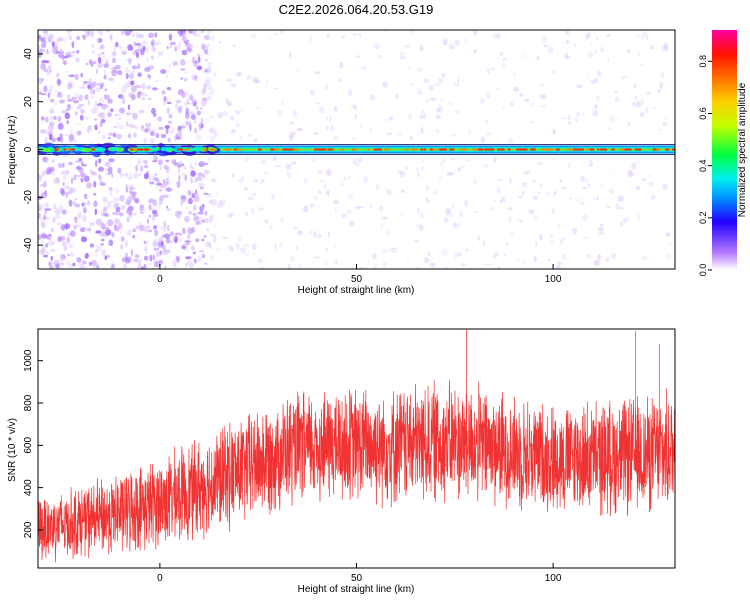  Describe the element at coordinates (33, 150) in the screenshot. I see `spectrogram-y-ticks: -40 -20 0 20 40` at that location.